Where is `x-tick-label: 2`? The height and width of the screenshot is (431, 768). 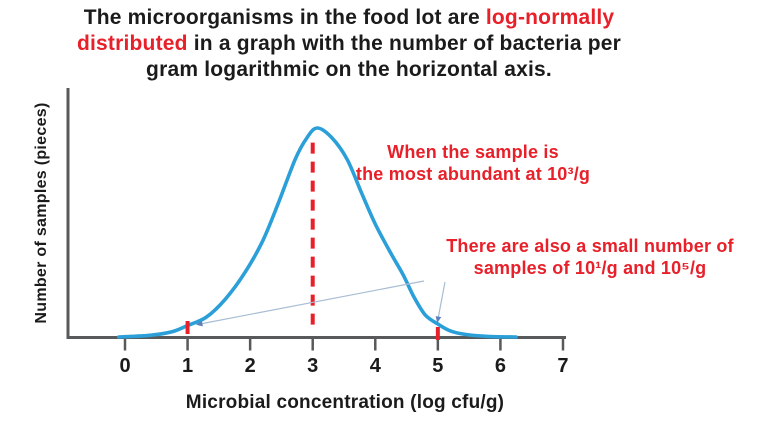 x-tick-label: 2 is located at coordinates (250, 366).